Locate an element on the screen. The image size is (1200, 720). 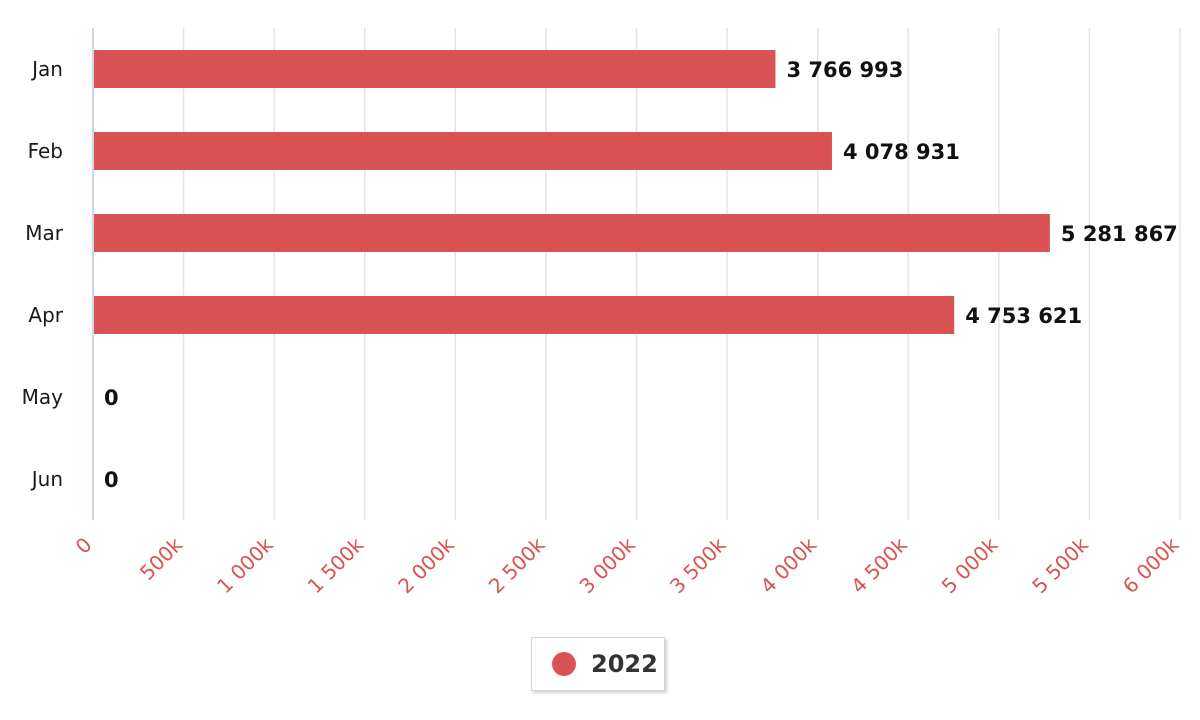
category-label: Jan is located at coordinates (46, 69).